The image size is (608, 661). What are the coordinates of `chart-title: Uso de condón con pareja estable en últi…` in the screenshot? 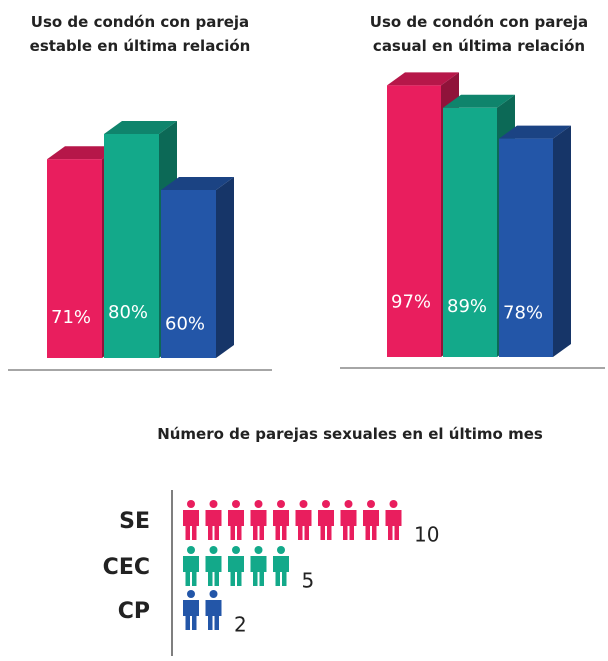 It's located at (140, 34).